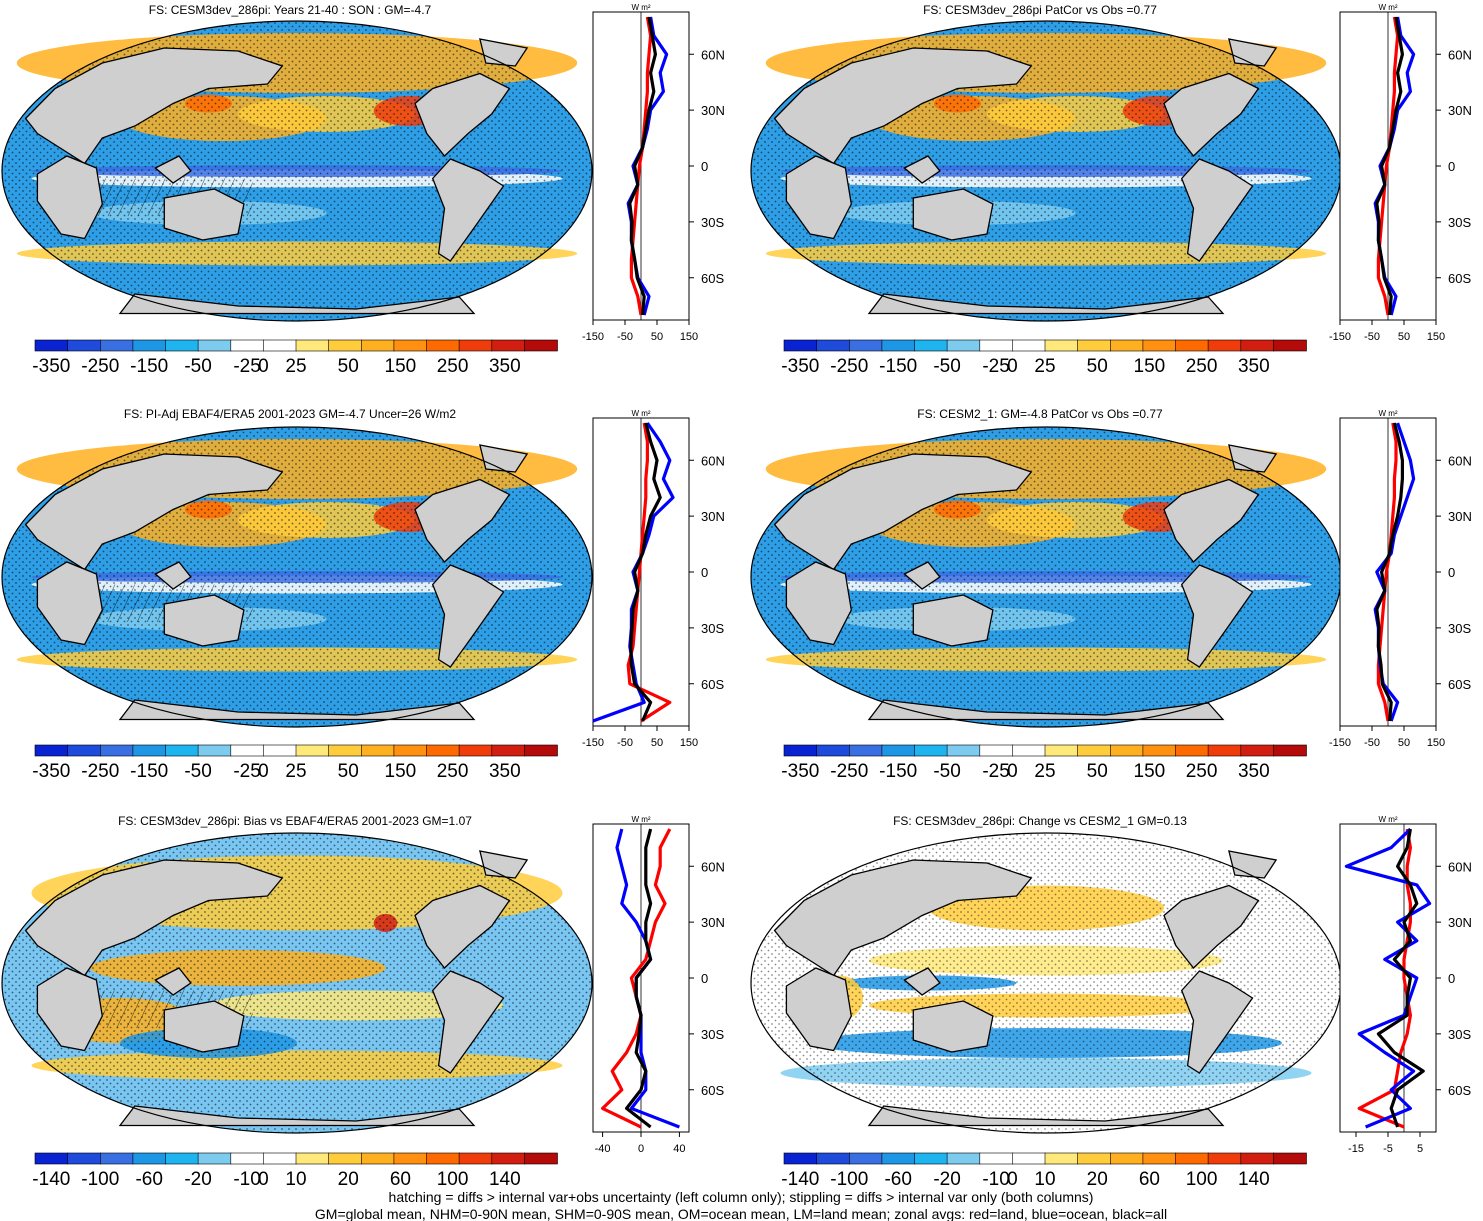  I want to click on zonal-x-tick-label: 5, so click(1420, 1149).